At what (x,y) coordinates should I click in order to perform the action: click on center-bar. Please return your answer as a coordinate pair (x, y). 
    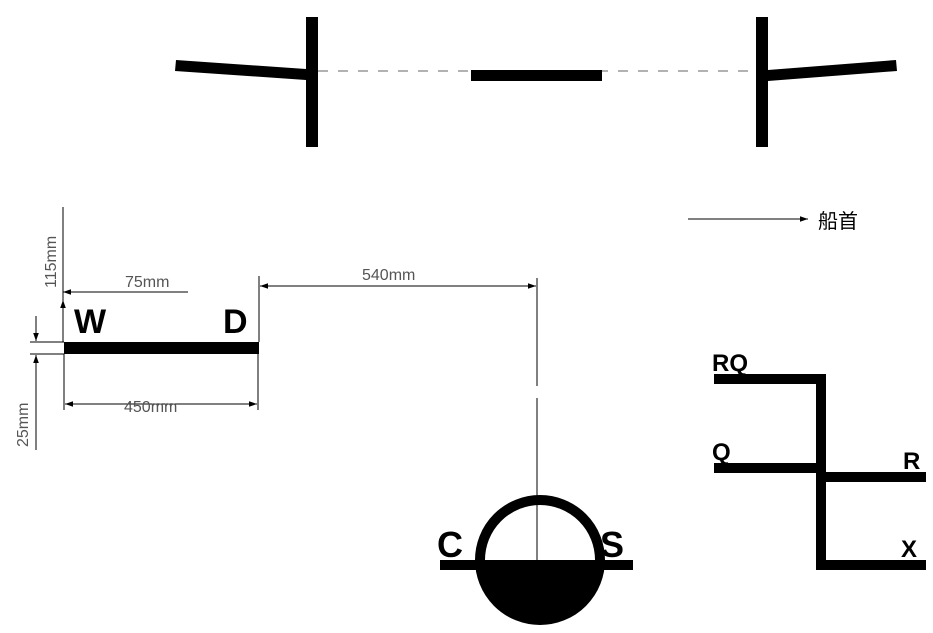
    Looking at the image, I should click on (536, 75).